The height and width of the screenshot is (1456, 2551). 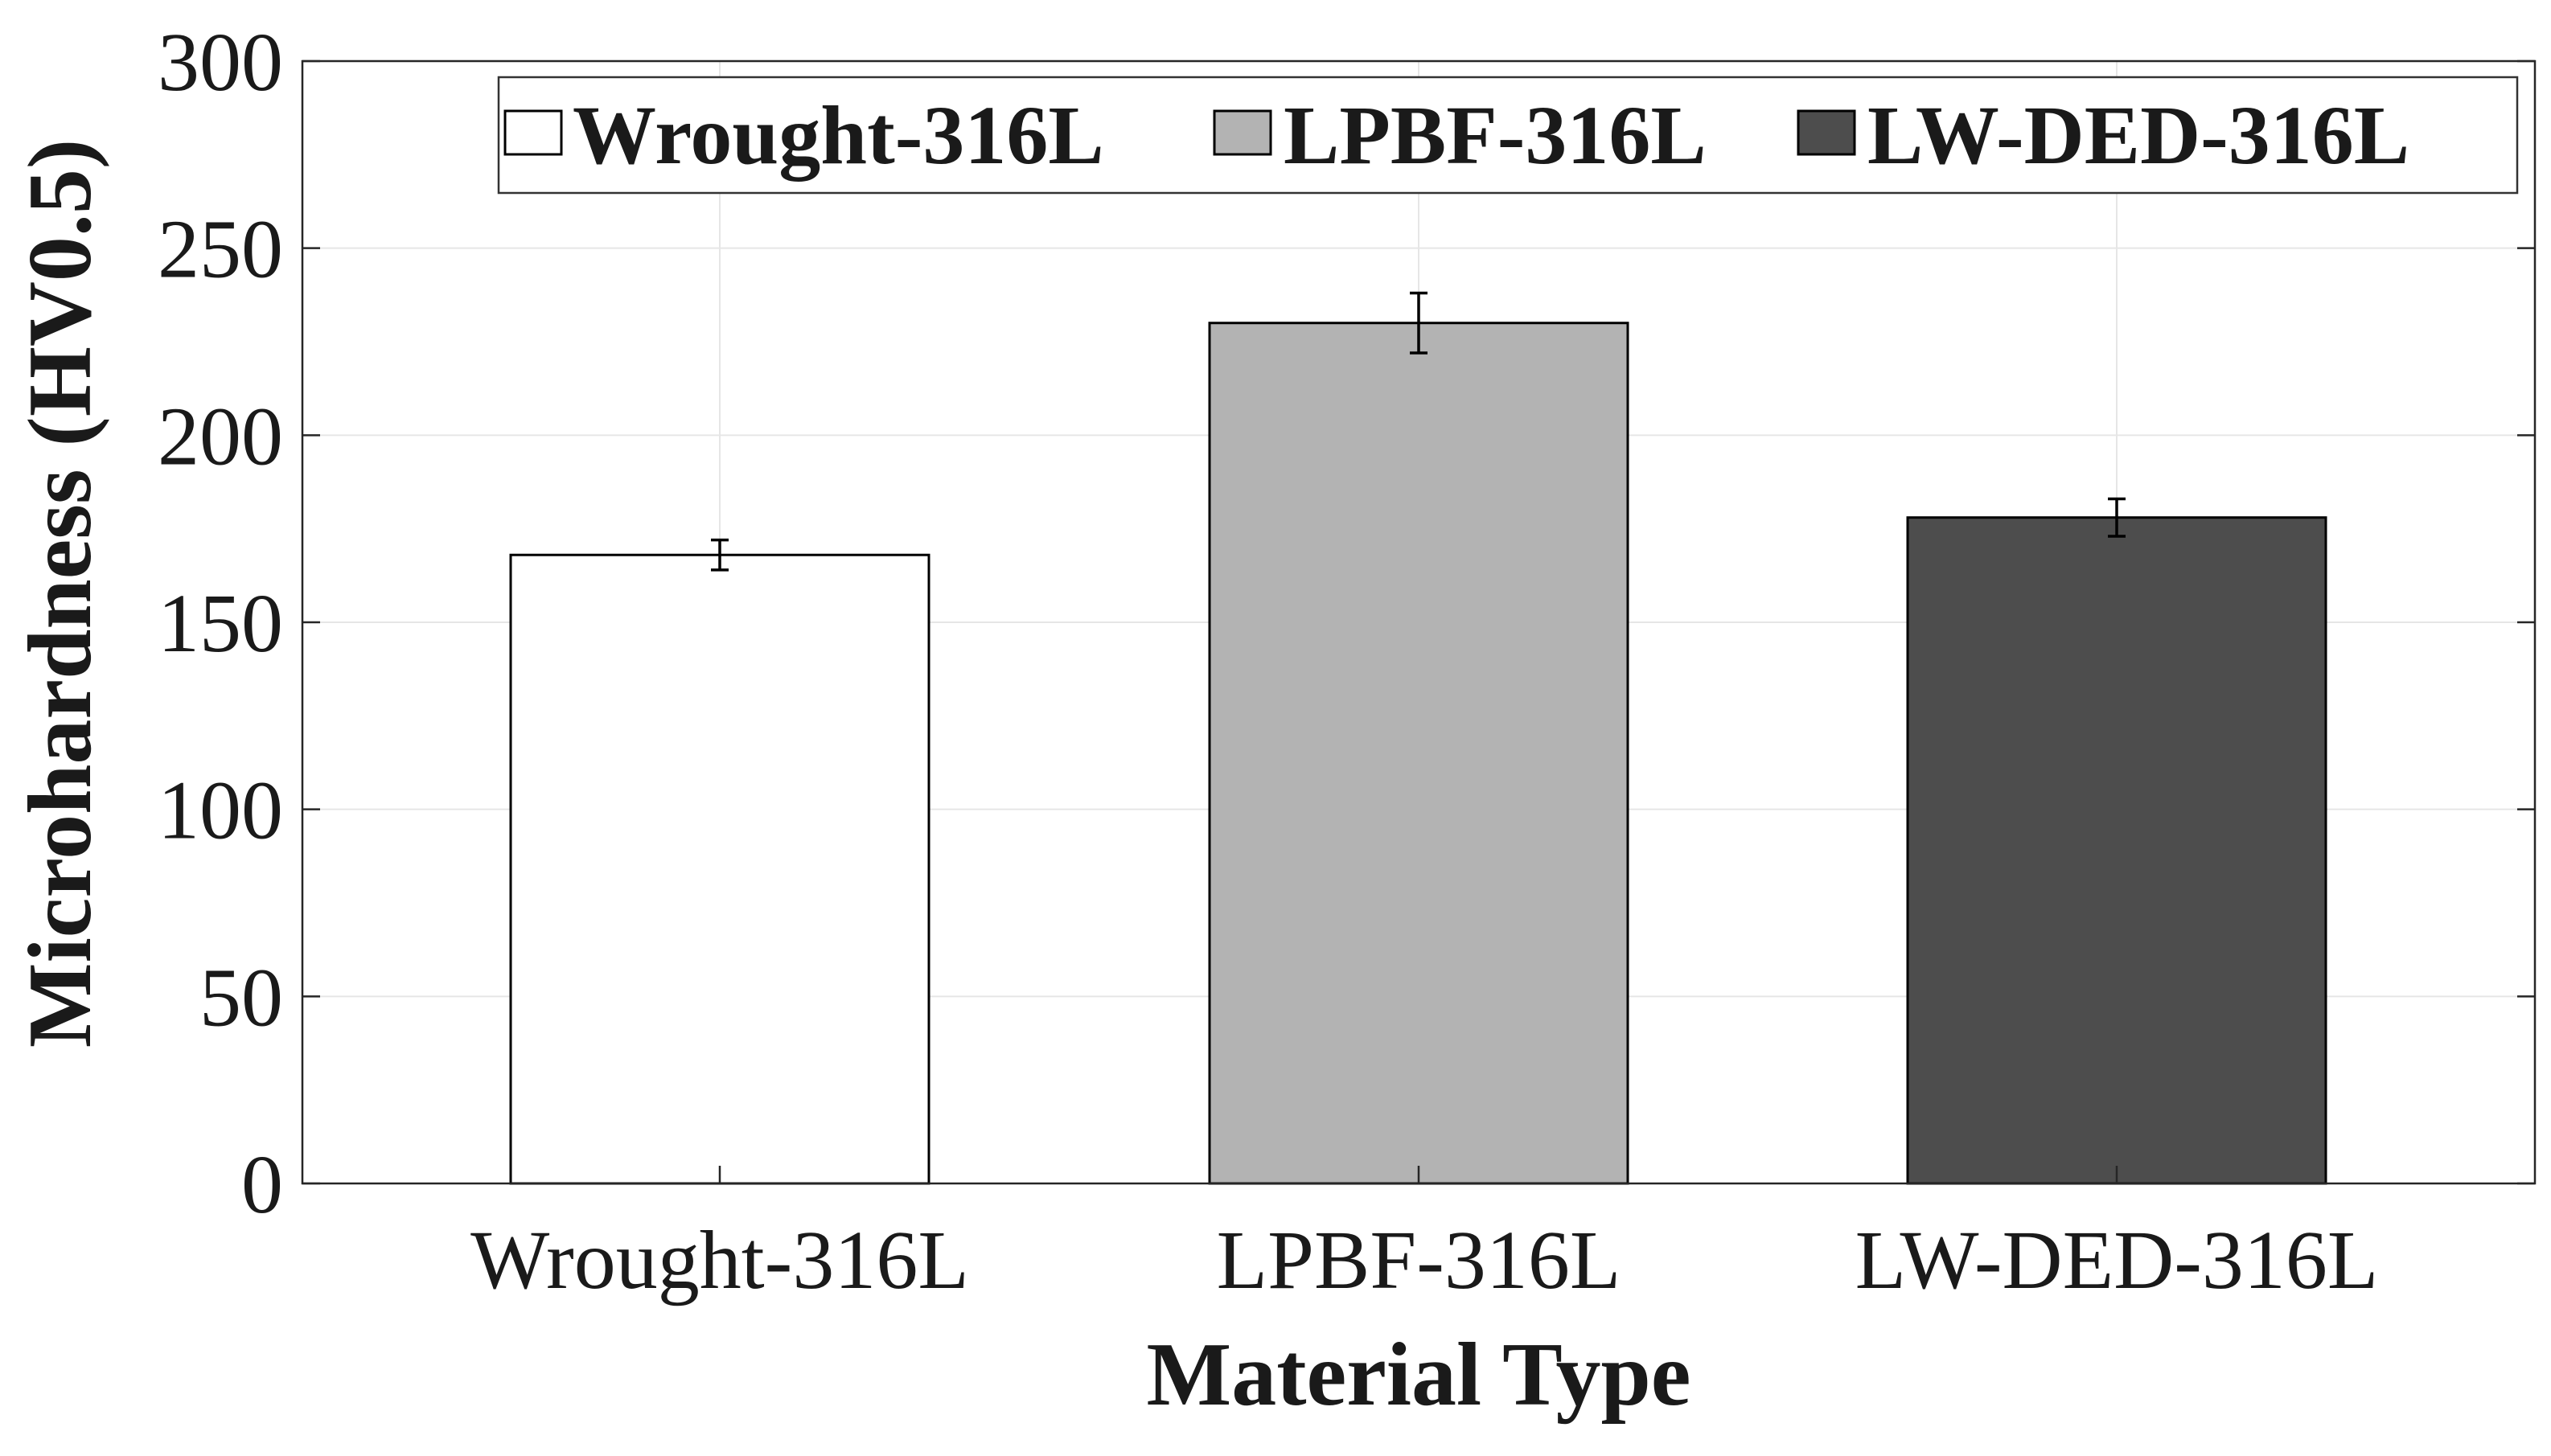 I want to click on bar-lpbf-316l, so click(x=1418, y=753).